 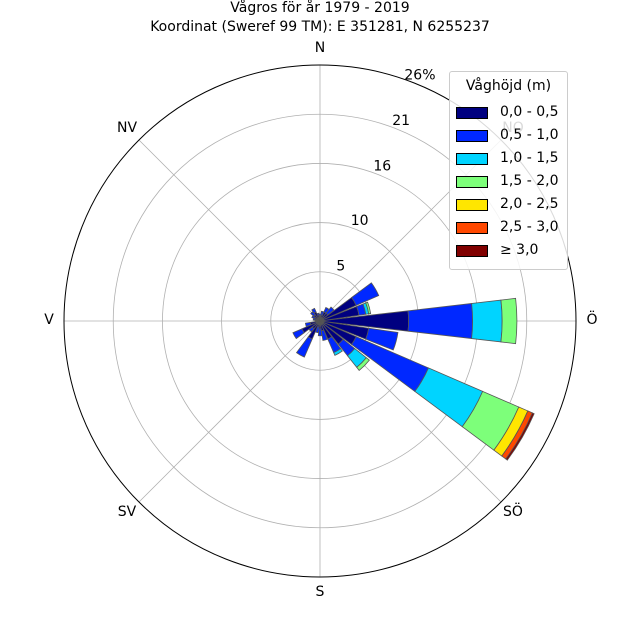 What do you see at coordinates (529, 204) in the screenshot?
I see `legend-label: 2,0 - 2,5` at bounding box center [529, 204].